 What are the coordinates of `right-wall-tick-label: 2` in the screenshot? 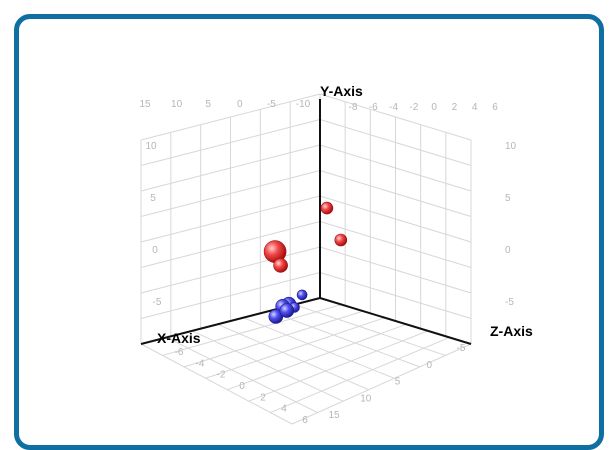 It's located at (455, 107).